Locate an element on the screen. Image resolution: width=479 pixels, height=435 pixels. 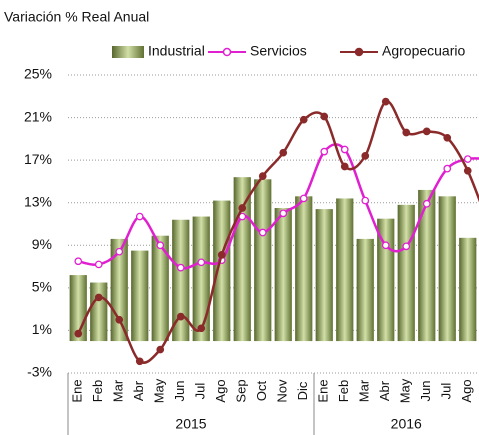
y-tick-label: 17% is located at coordinates (38, 159).